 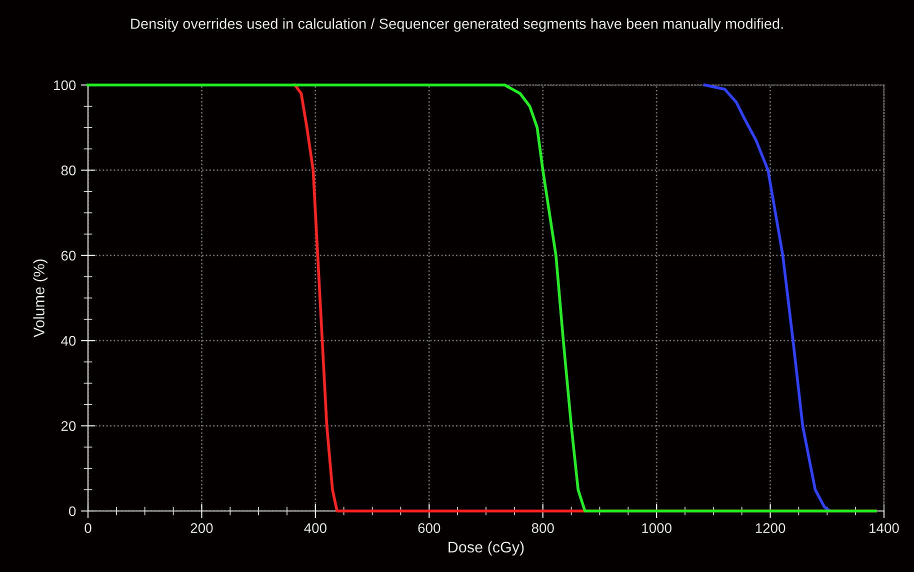 I want to click on x-axis-title: Dose (cGy), so click(x=486, y=548).